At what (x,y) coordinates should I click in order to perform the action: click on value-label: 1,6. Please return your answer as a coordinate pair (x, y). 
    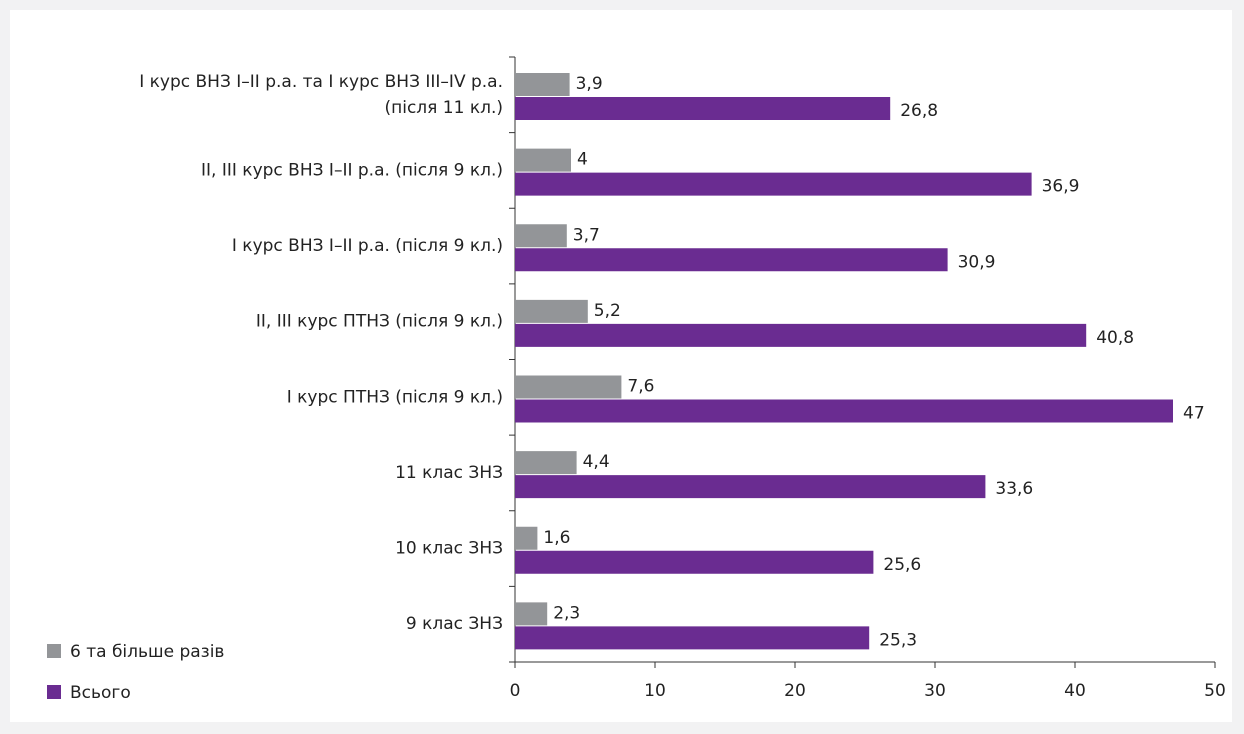
    Looking at the image, I should click on (556, 538).